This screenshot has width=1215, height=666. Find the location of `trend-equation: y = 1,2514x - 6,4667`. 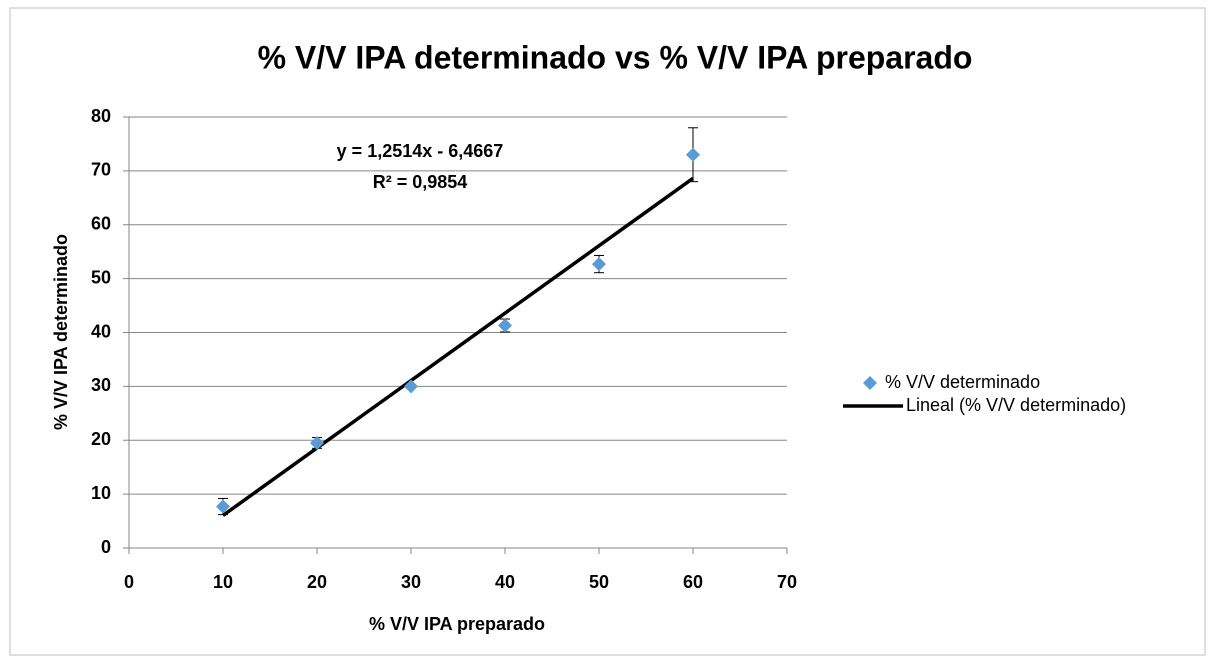

trend-equation: y = 1,2514x - 6,4667 is located at coordinates (420, 151).